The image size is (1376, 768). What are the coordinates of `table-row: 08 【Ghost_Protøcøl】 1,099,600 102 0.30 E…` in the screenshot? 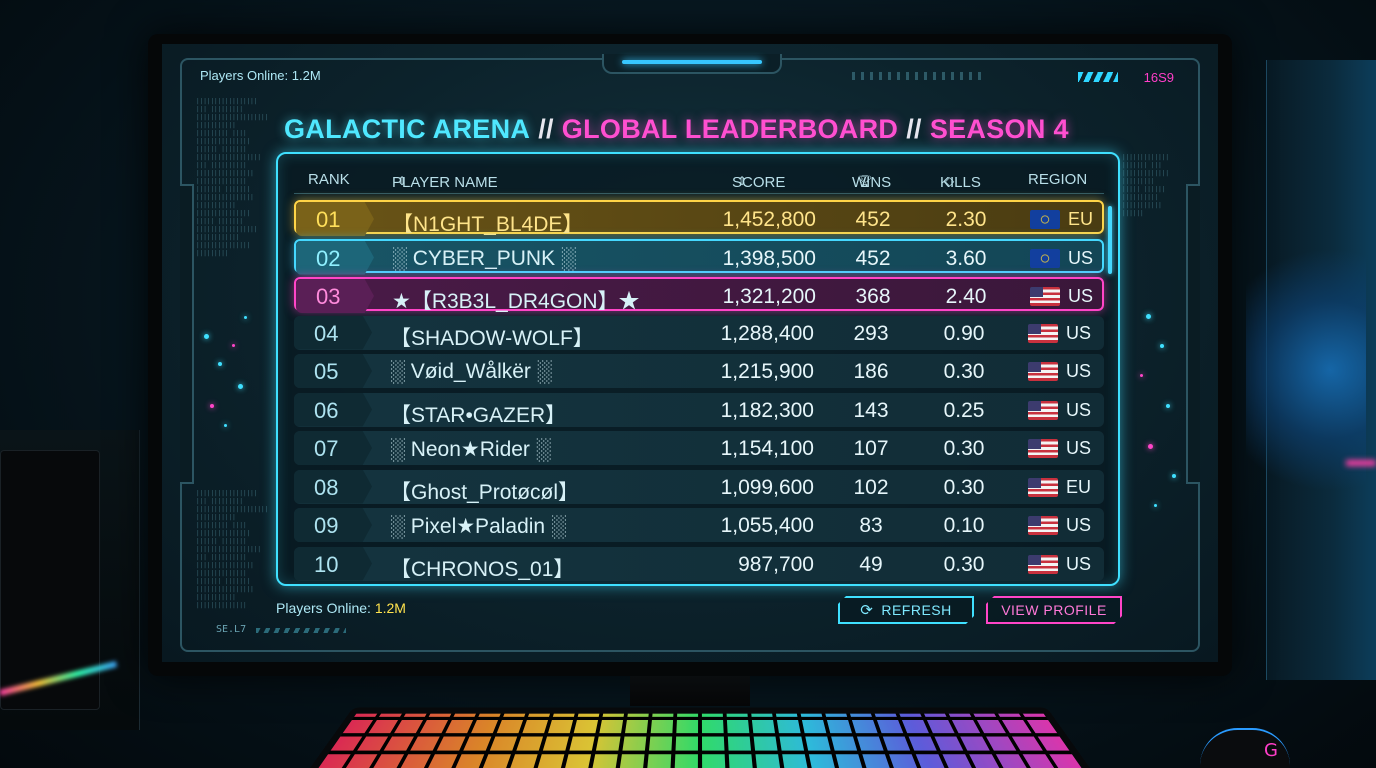 It's located at (699, 486).